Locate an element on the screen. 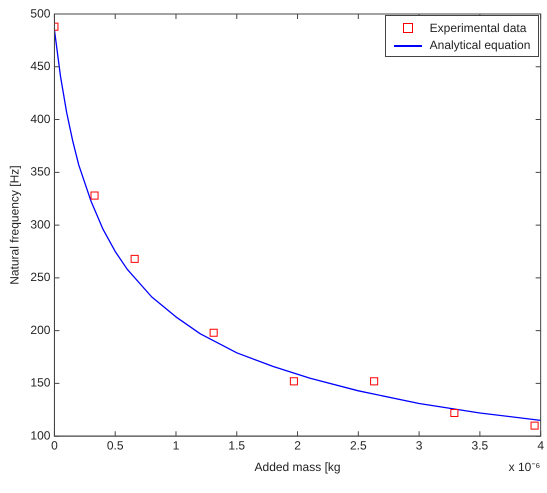 The image size is (547, 493). y-tick-label: 500 is located at coordinates (40, 13).